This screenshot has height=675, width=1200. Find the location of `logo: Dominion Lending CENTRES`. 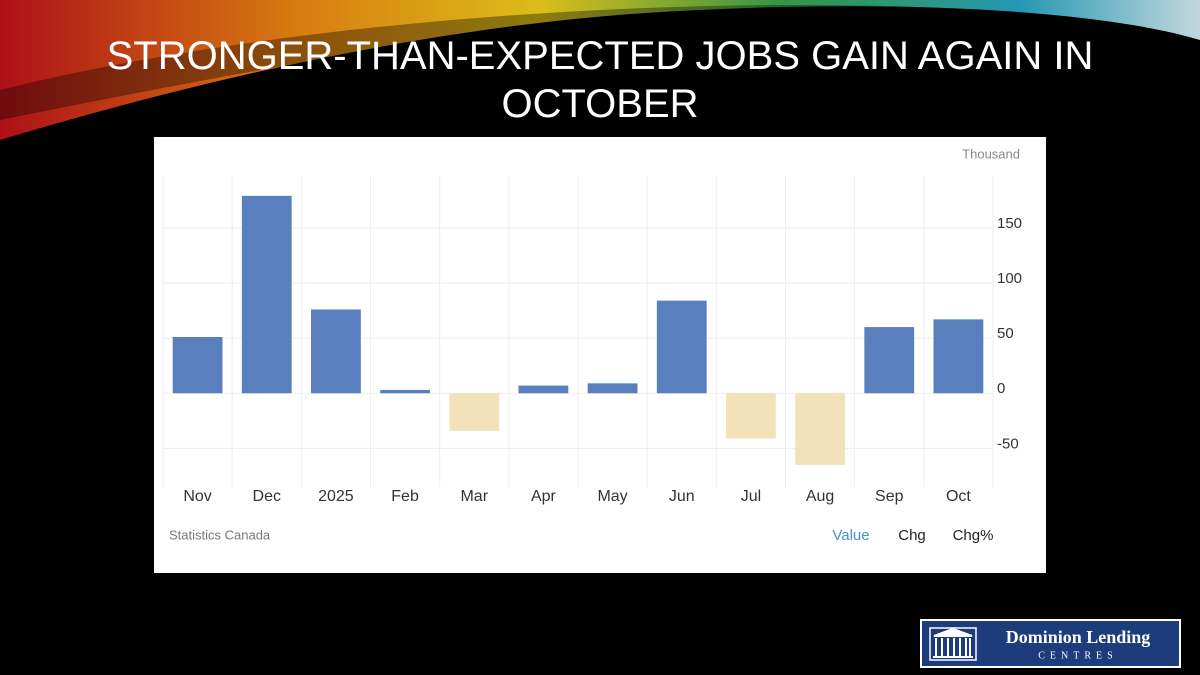

logo: Dominion Lending CENTRES is located at coordinates (1050, 643).